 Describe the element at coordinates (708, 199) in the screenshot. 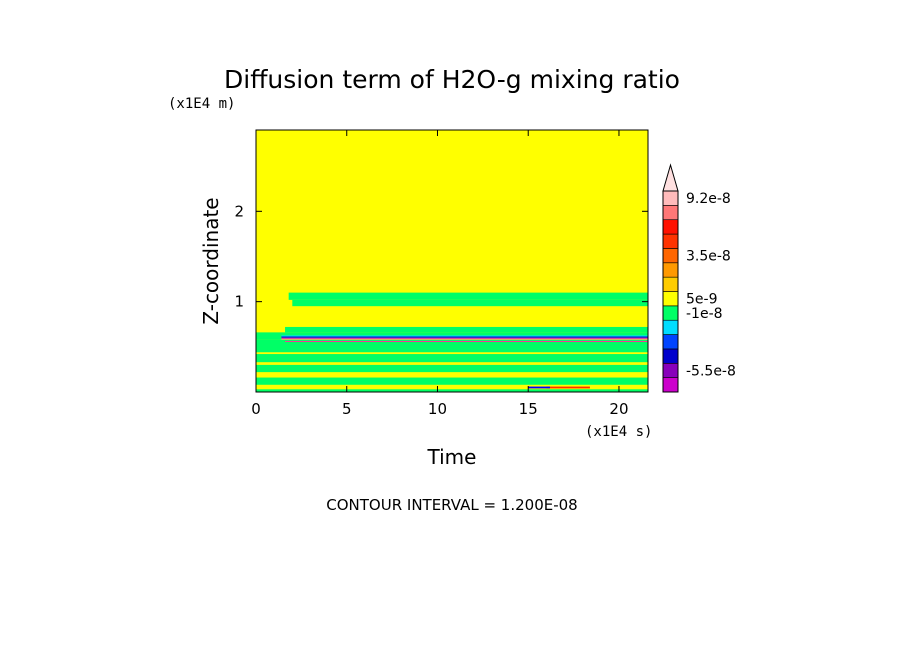

I see `colorbar-label: 9.2e-8` at that location.